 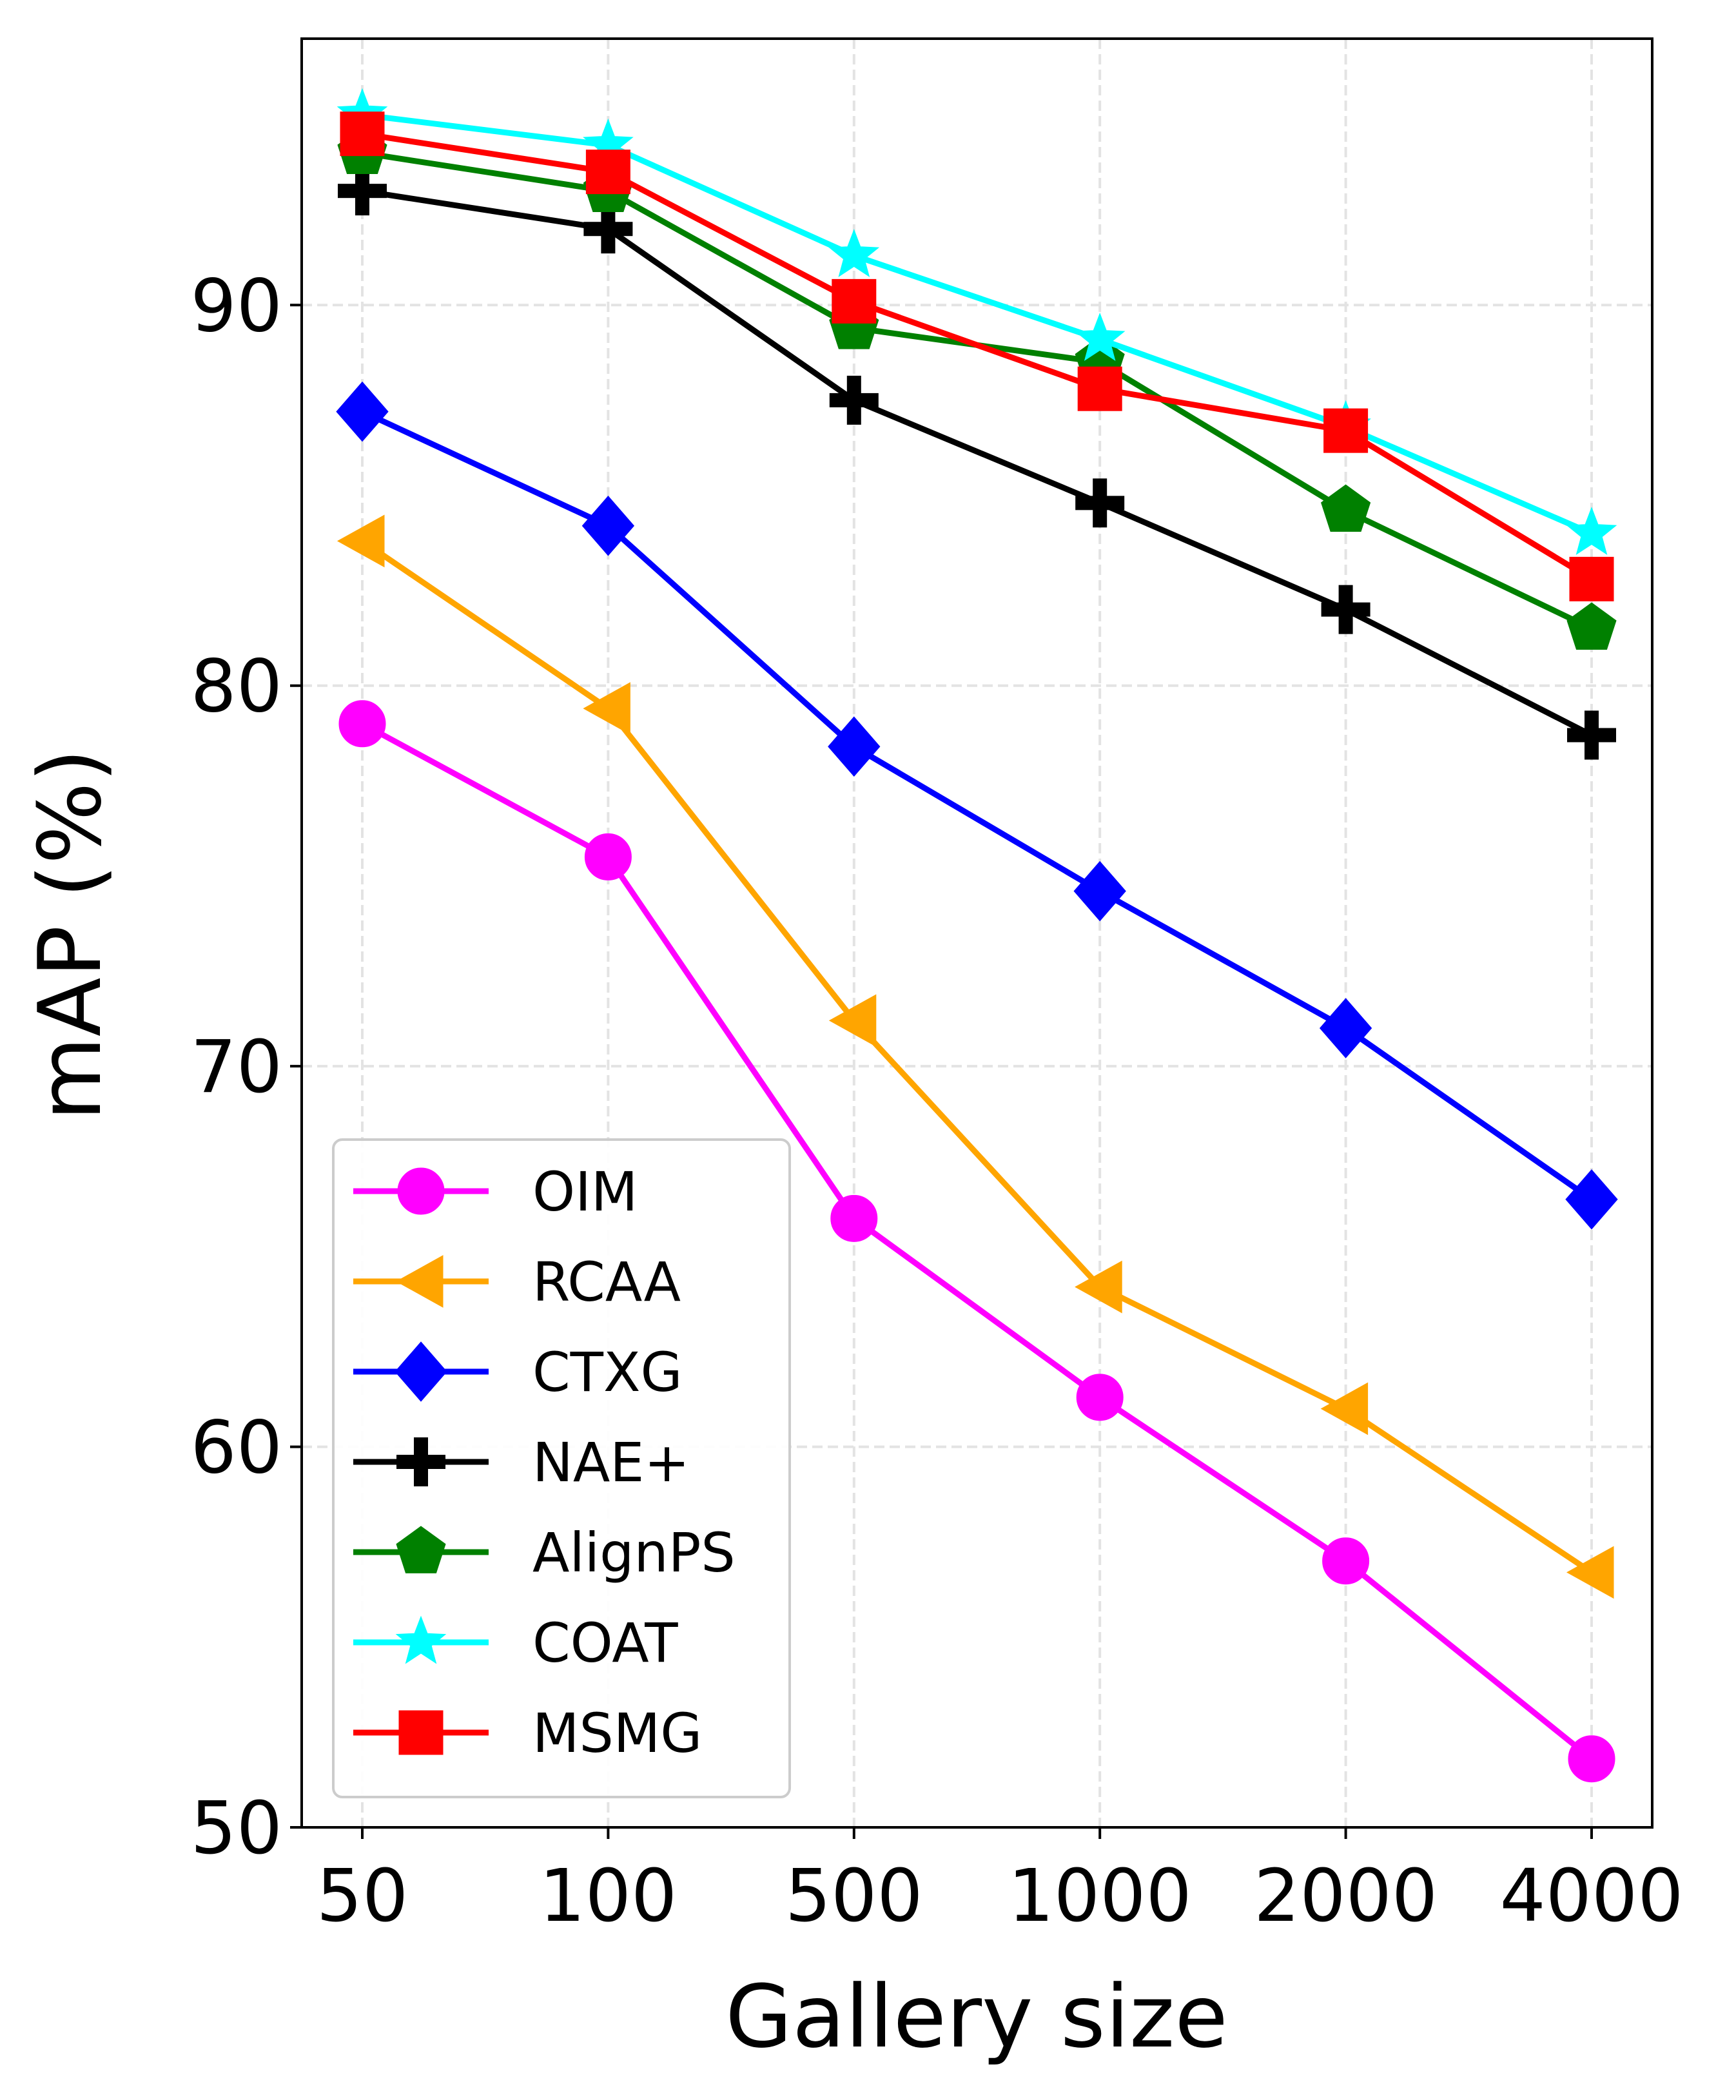 What do you see at coordinates (70, 934) in the screenshot?
I see `y-axis-label: mAP (%)` at bounding box center [70, 934].